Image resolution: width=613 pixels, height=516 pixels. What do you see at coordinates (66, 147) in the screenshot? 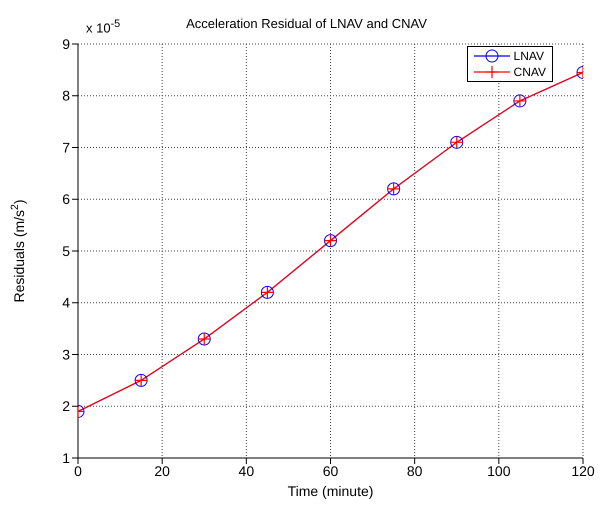
I see `y-tick-label: 7` at bounding box center [66, 147].